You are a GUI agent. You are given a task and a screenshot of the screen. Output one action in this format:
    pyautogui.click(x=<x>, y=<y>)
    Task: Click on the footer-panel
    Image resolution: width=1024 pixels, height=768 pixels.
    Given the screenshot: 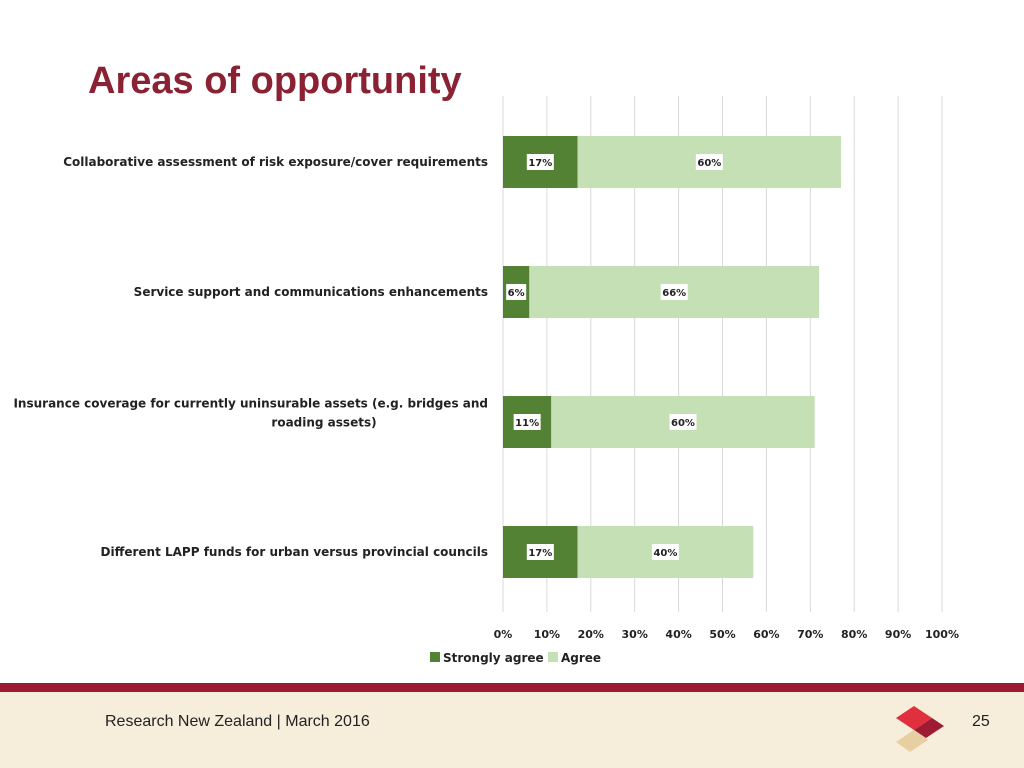 What is the action you would take?
    pyautogui.click(x=512, y=725)
    